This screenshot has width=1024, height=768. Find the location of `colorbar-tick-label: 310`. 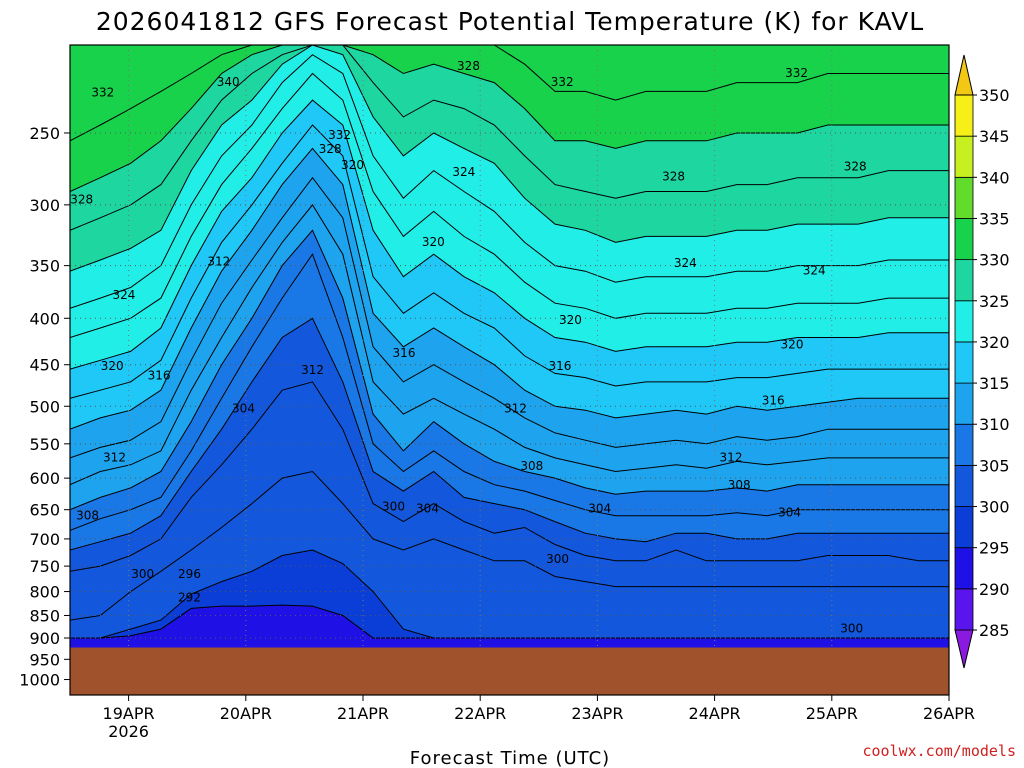

colorbar-tick-label: 310 is located at coordinates (994, 424).